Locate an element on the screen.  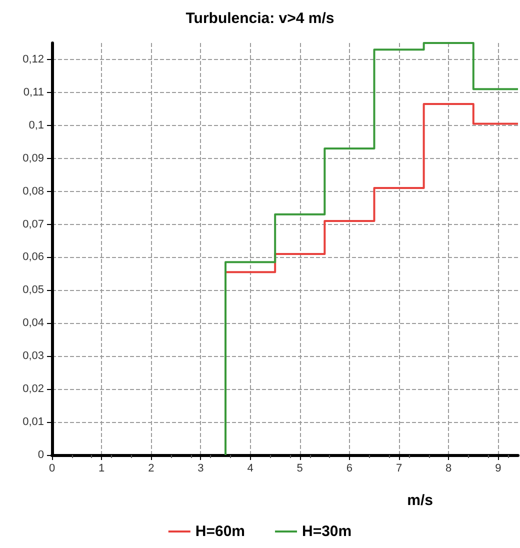
y-tick-label: 0,08 is located at coordinates (33, 191).